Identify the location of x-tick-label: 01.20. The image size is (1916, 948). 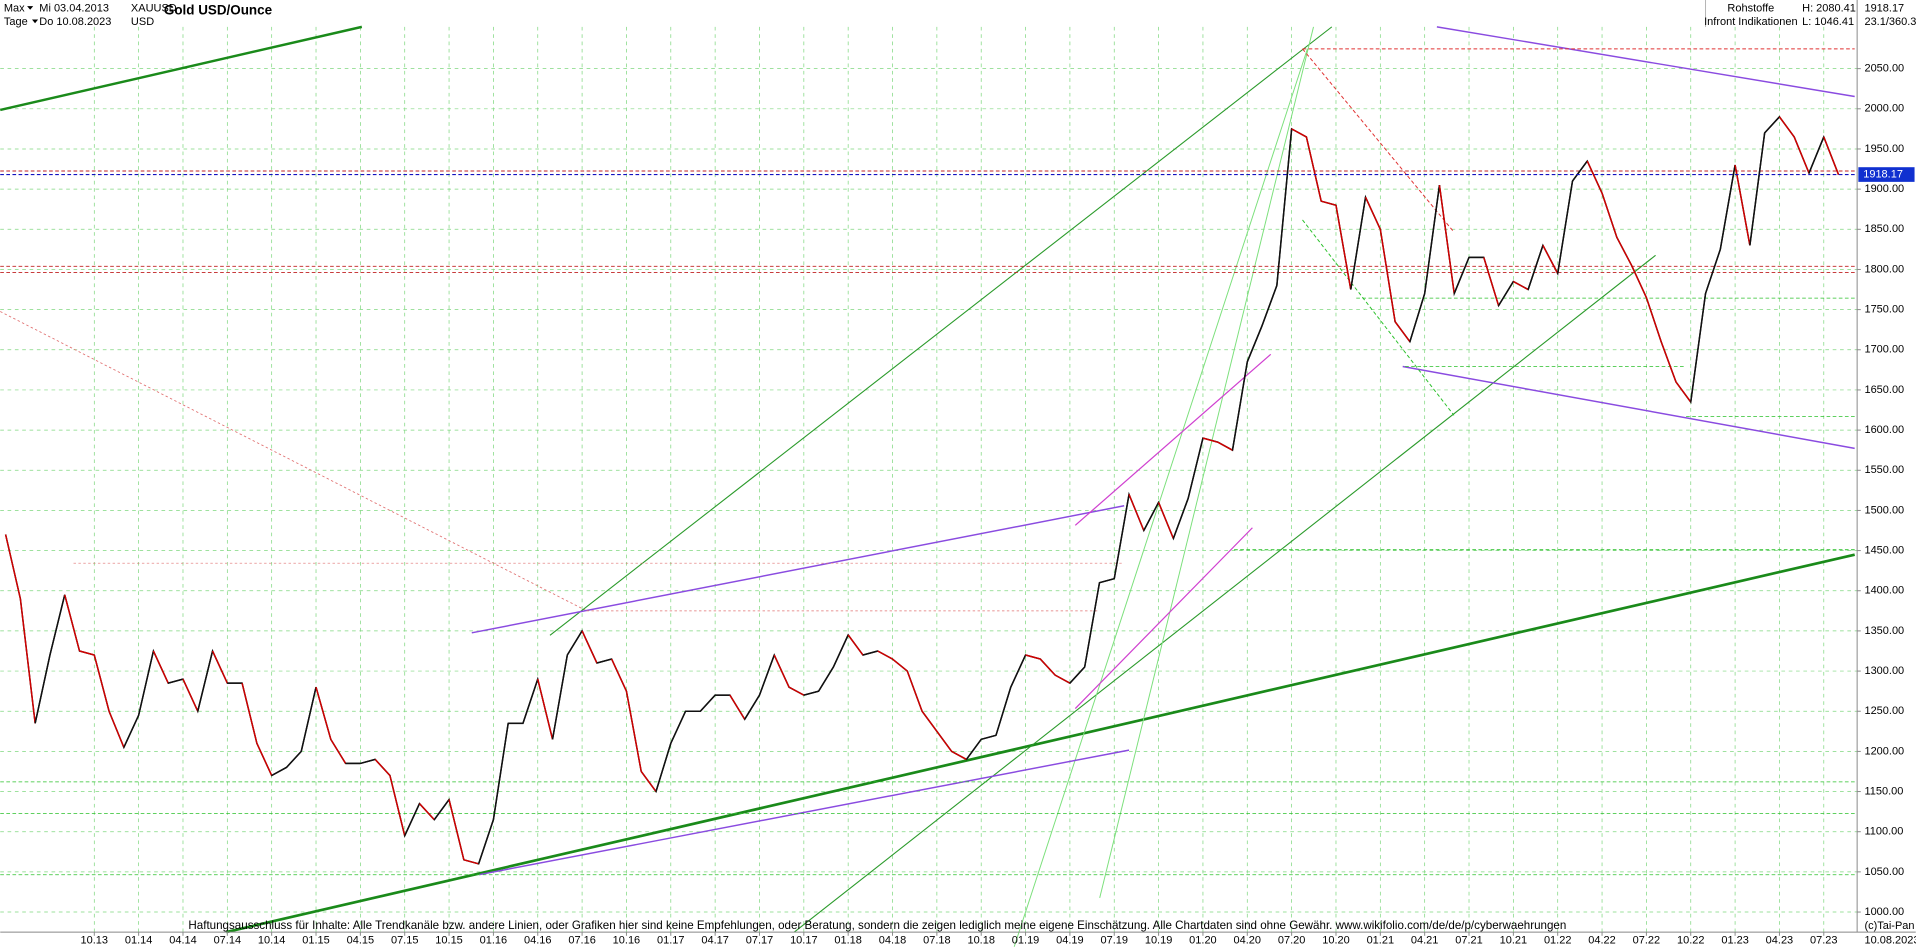
(1203, 941).